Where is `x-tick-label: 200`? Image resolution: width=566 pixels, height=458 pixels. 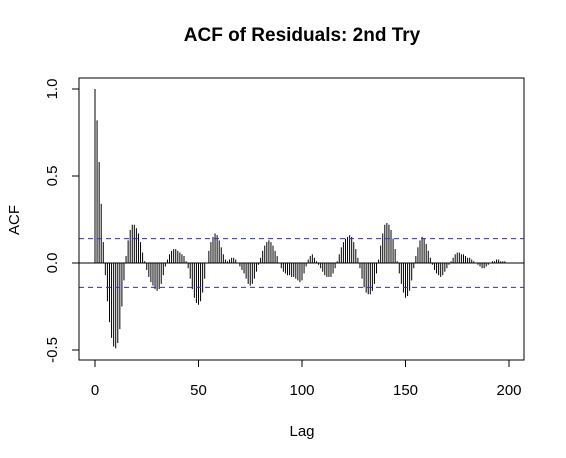
x-tick-label: 200 is located at coordinates (508, 390).